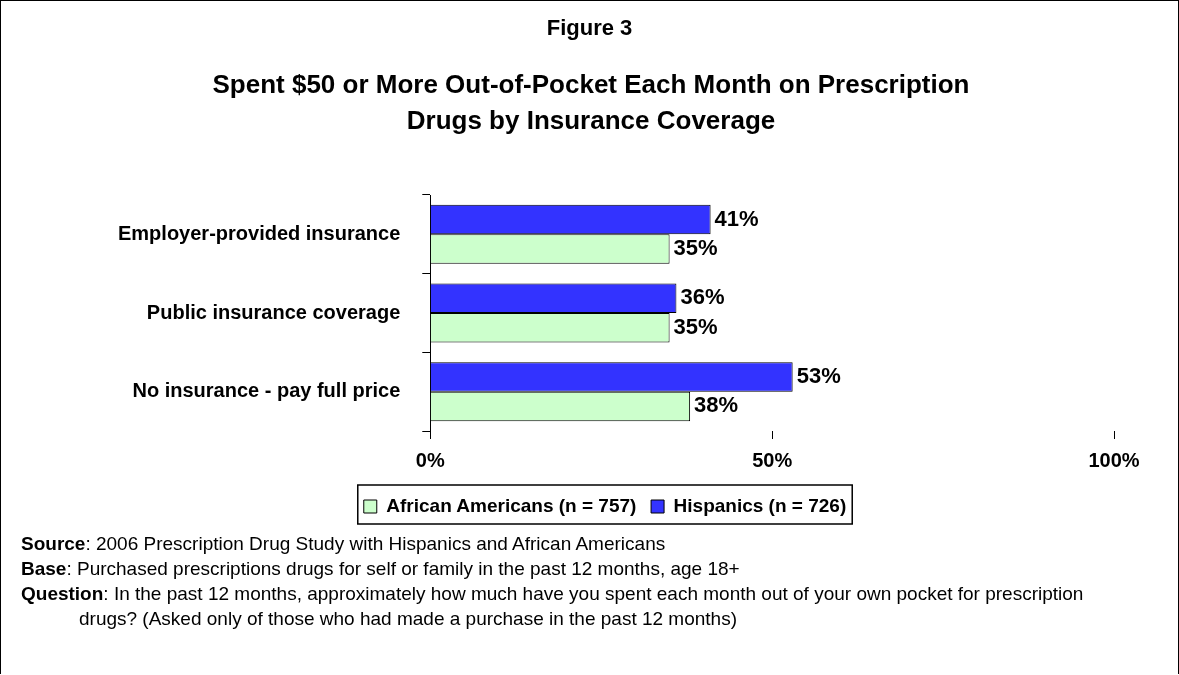 The width and height of the screenshot is (1179, 675). I want to click on data-label: 38%, so click(716, 405).